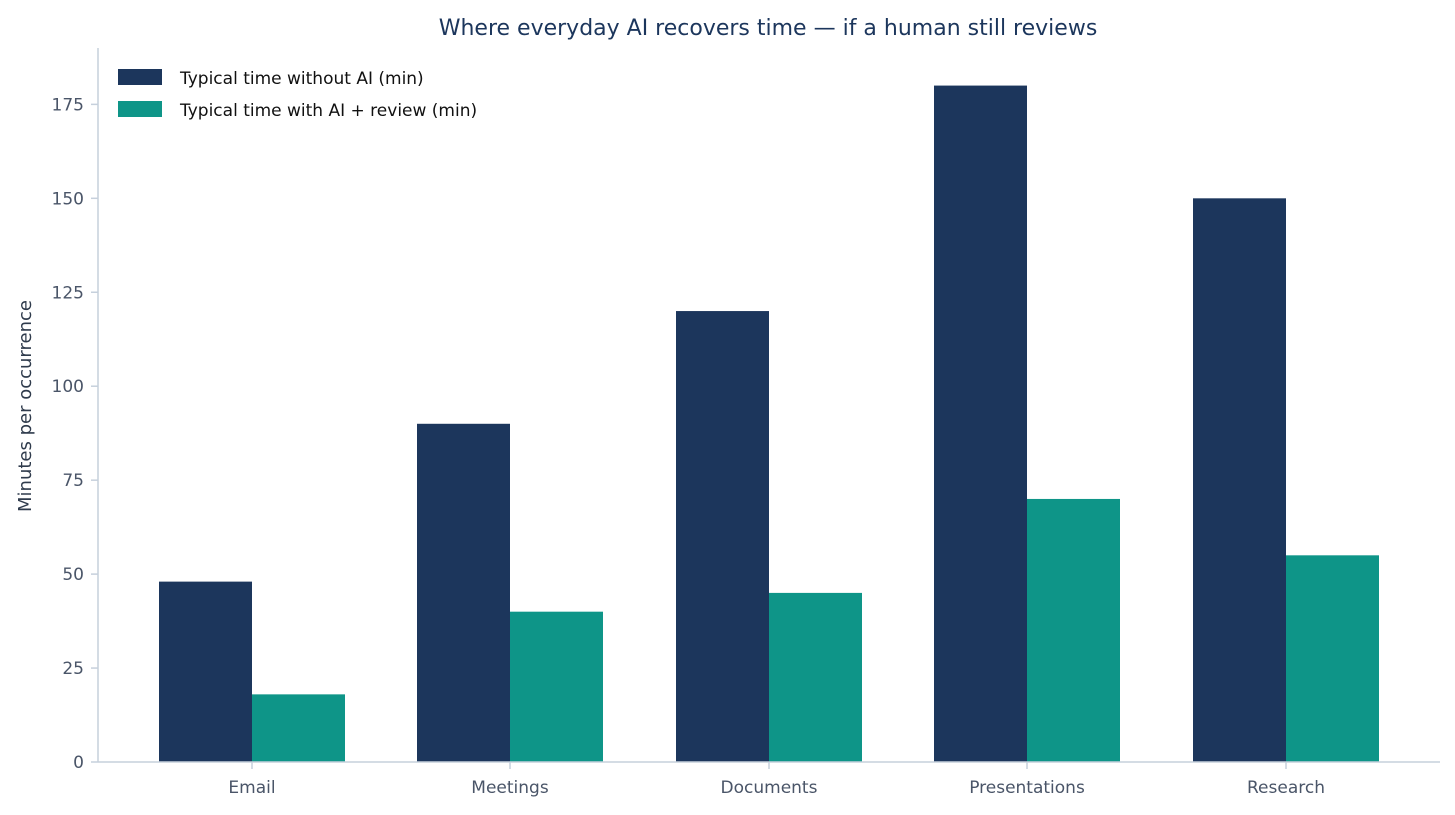  Describe the element at coordinates (68, 199) in the screenshot. I see `y-tick-label: 150` at that location.